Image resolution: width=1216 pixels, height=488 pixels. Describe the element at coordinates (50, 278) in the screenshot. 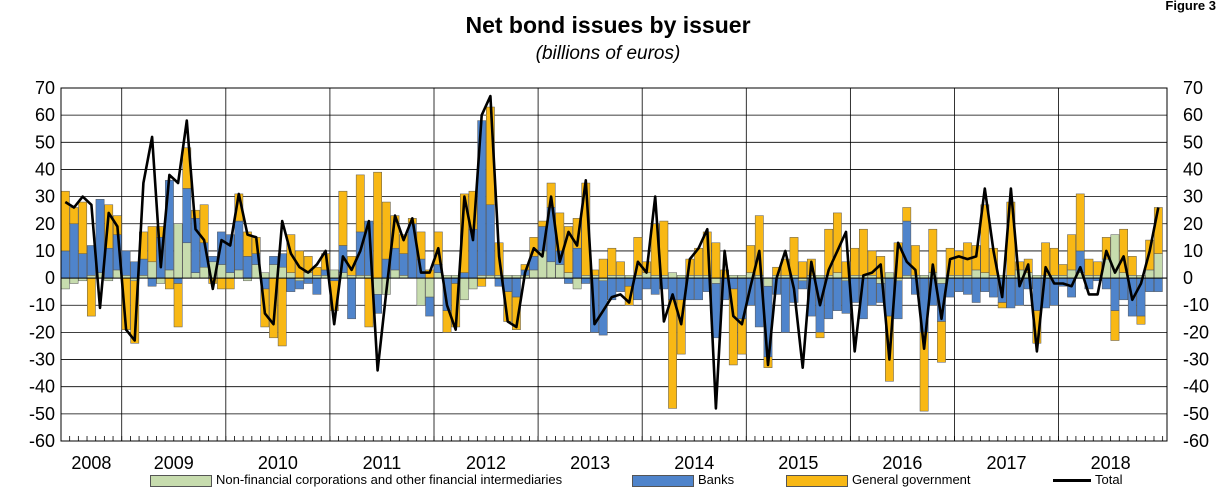

I see `y-tick-label-left: 0` at that location.